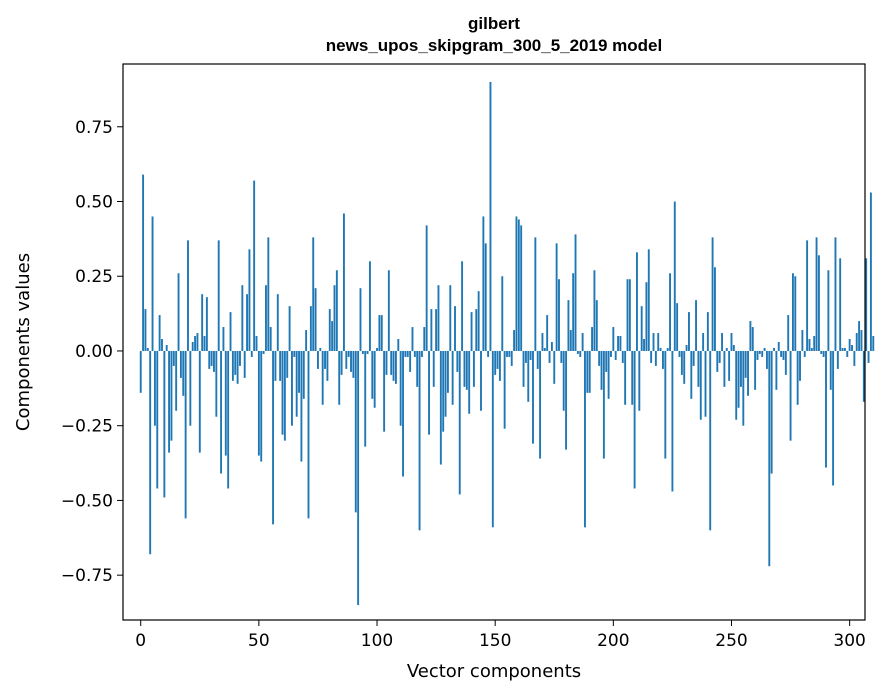 The height and width of the screenshot is (696, 880). I want to click on chart-subtitle: news_upos_skipgram_300_5_2019 model, so click(494, 45).